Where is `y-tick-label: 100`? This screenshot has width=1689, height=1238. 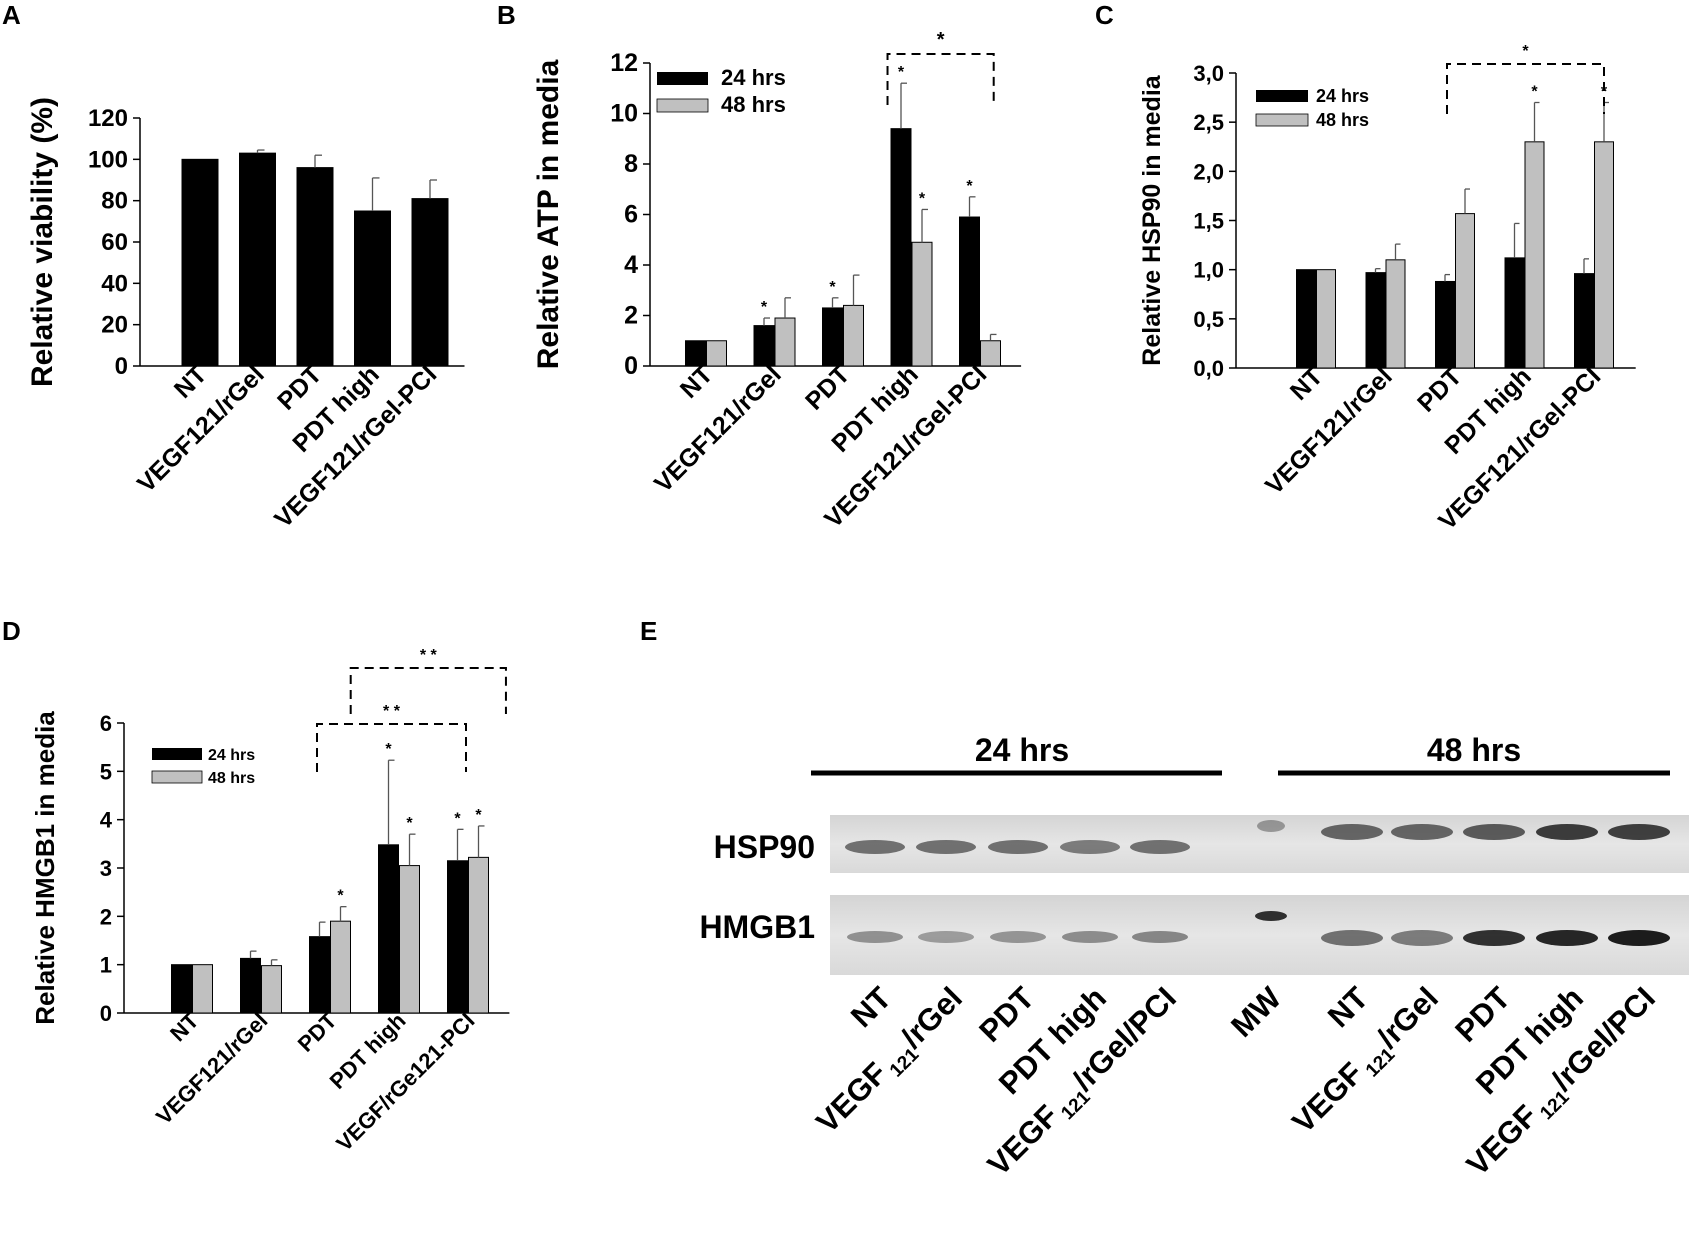 y-tick-label: 100 is located at coordinates (108, 159).